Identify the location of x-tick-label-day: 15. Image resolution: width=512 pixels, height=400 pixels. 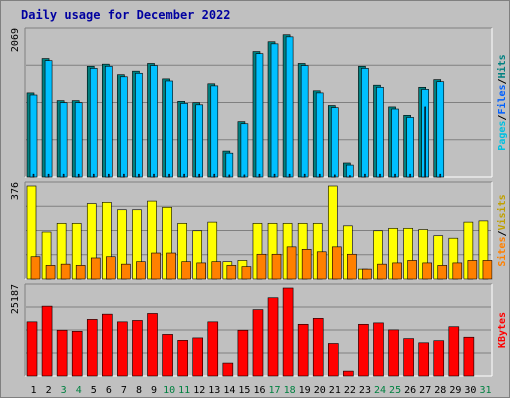
(244, 390).